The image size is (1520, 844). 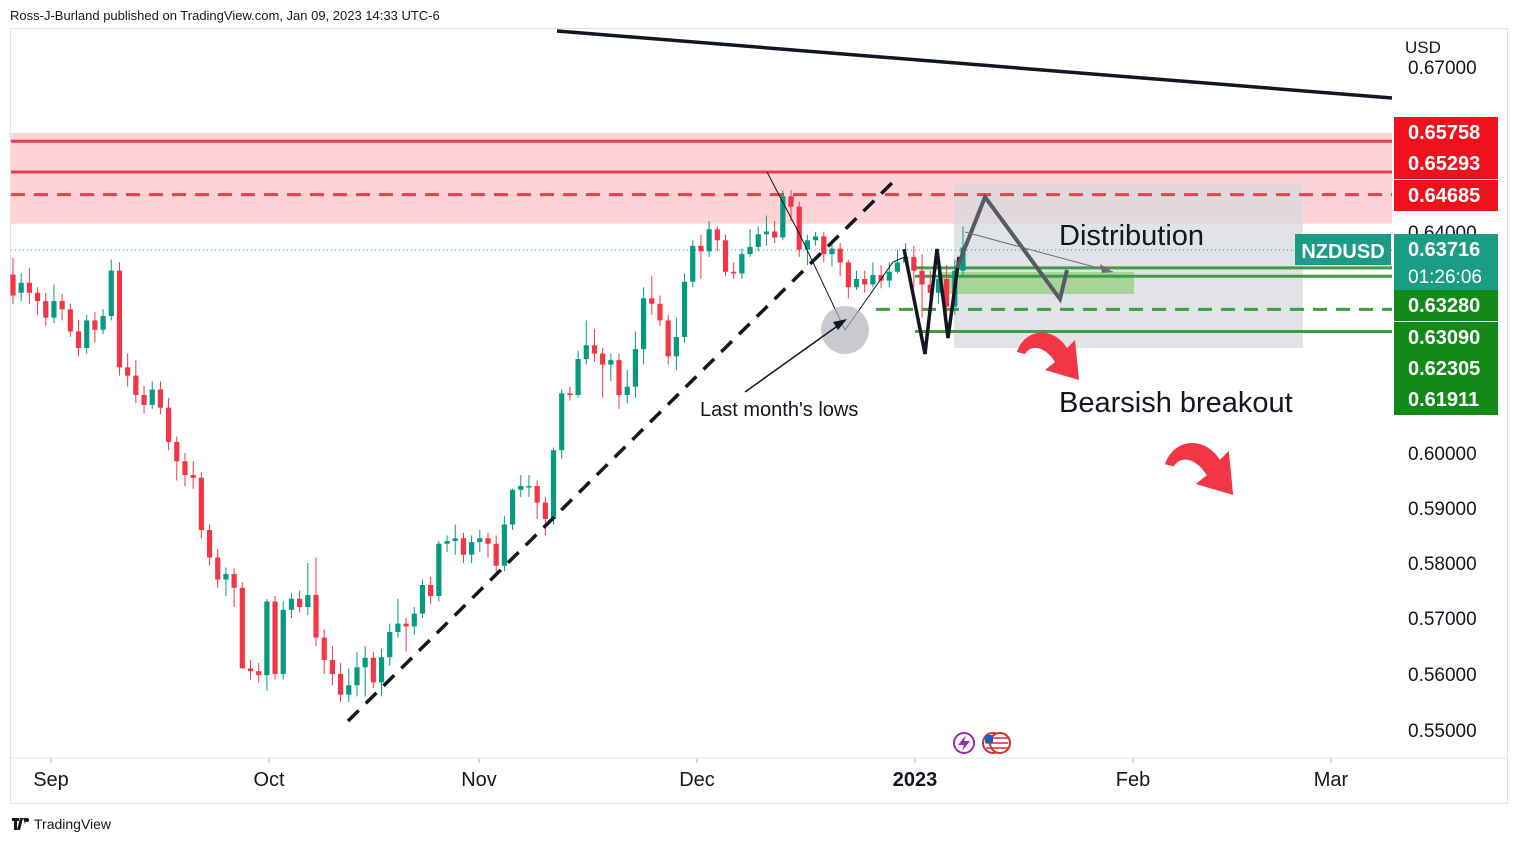 What do you see at coordinates (1131, 236) in the screenshot?
I see `distribution-label: Distribution` at bounding box center [1131, 236].